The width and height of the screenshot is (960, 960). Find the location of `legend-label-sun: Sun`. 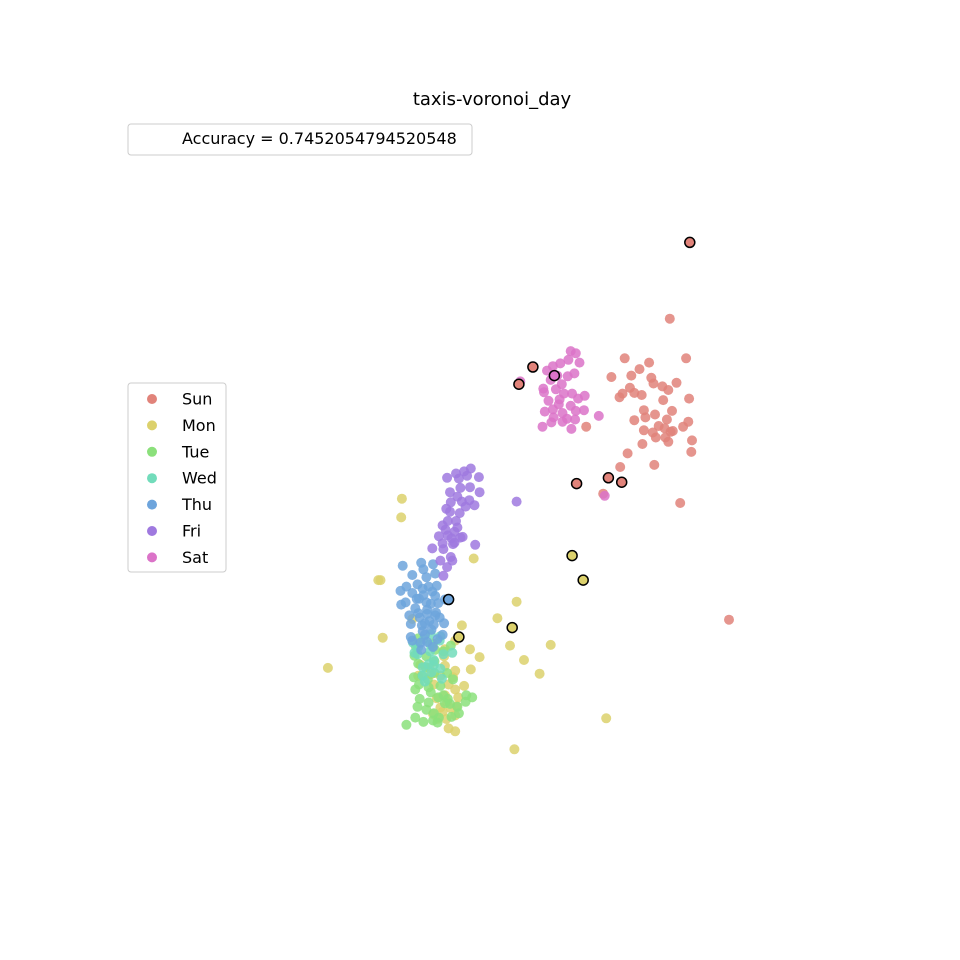

legend-label-sun: Sun is located at coordinates (197, 399).